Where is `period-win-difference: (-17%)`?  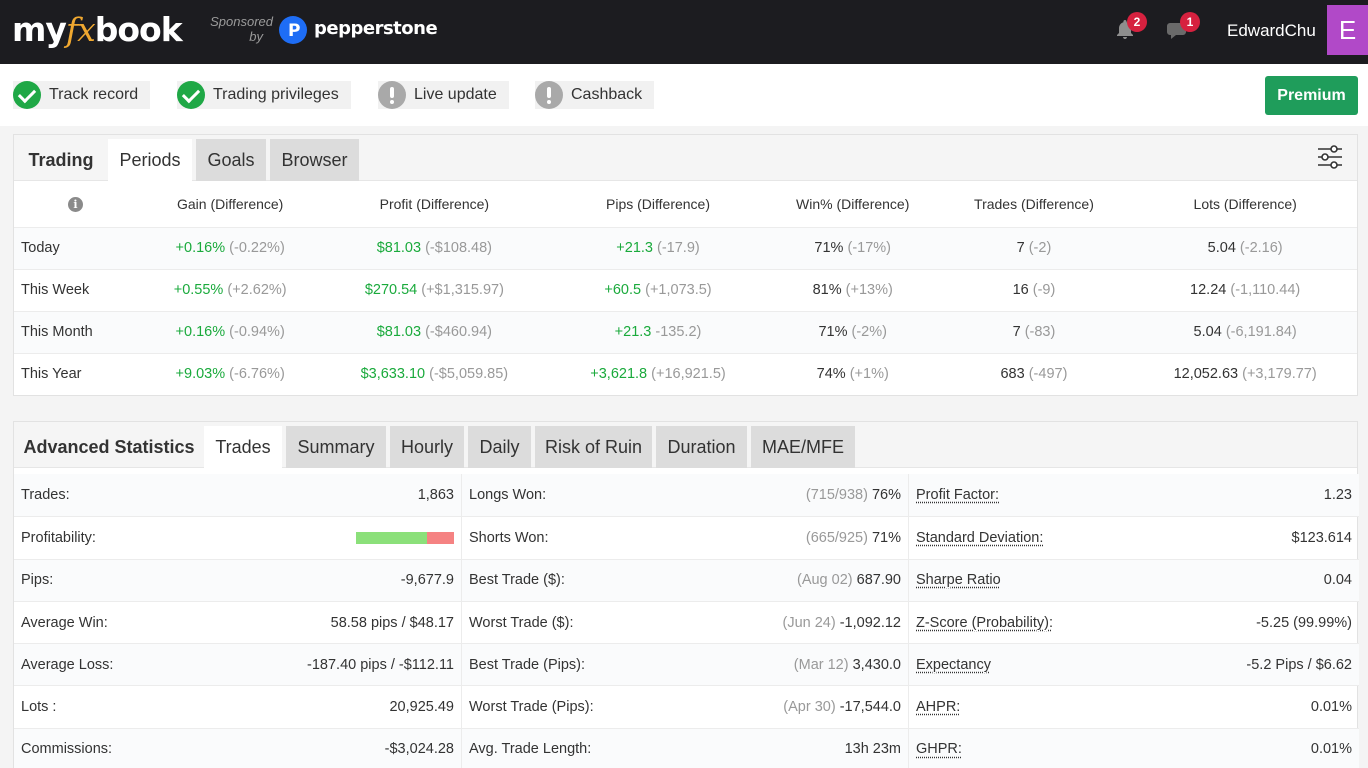
period-win-difference: (-17%) is located at coordinates (869, 248).